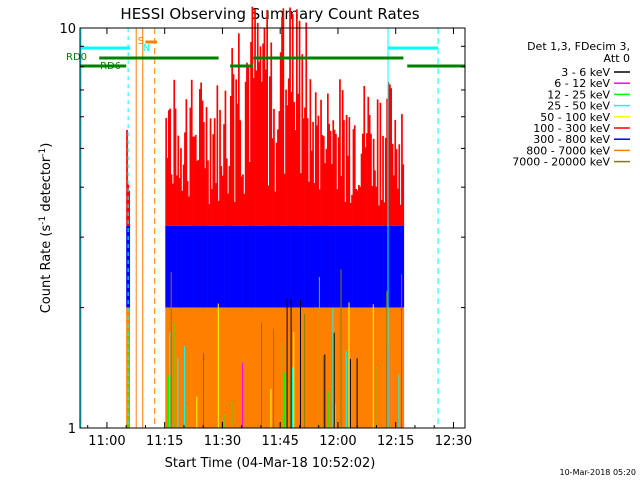 The width and height of the screenshot is (640, 480). I want to click on y-axis-label-mid: detector, so click(46, 186).